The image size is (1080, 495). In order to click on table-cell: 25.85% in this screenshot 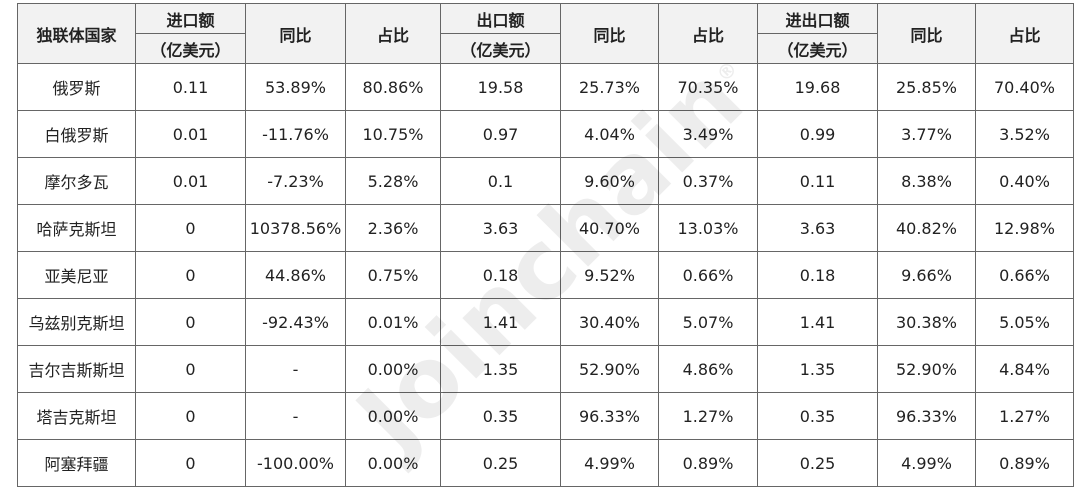, I will do `click(926, 87)`.